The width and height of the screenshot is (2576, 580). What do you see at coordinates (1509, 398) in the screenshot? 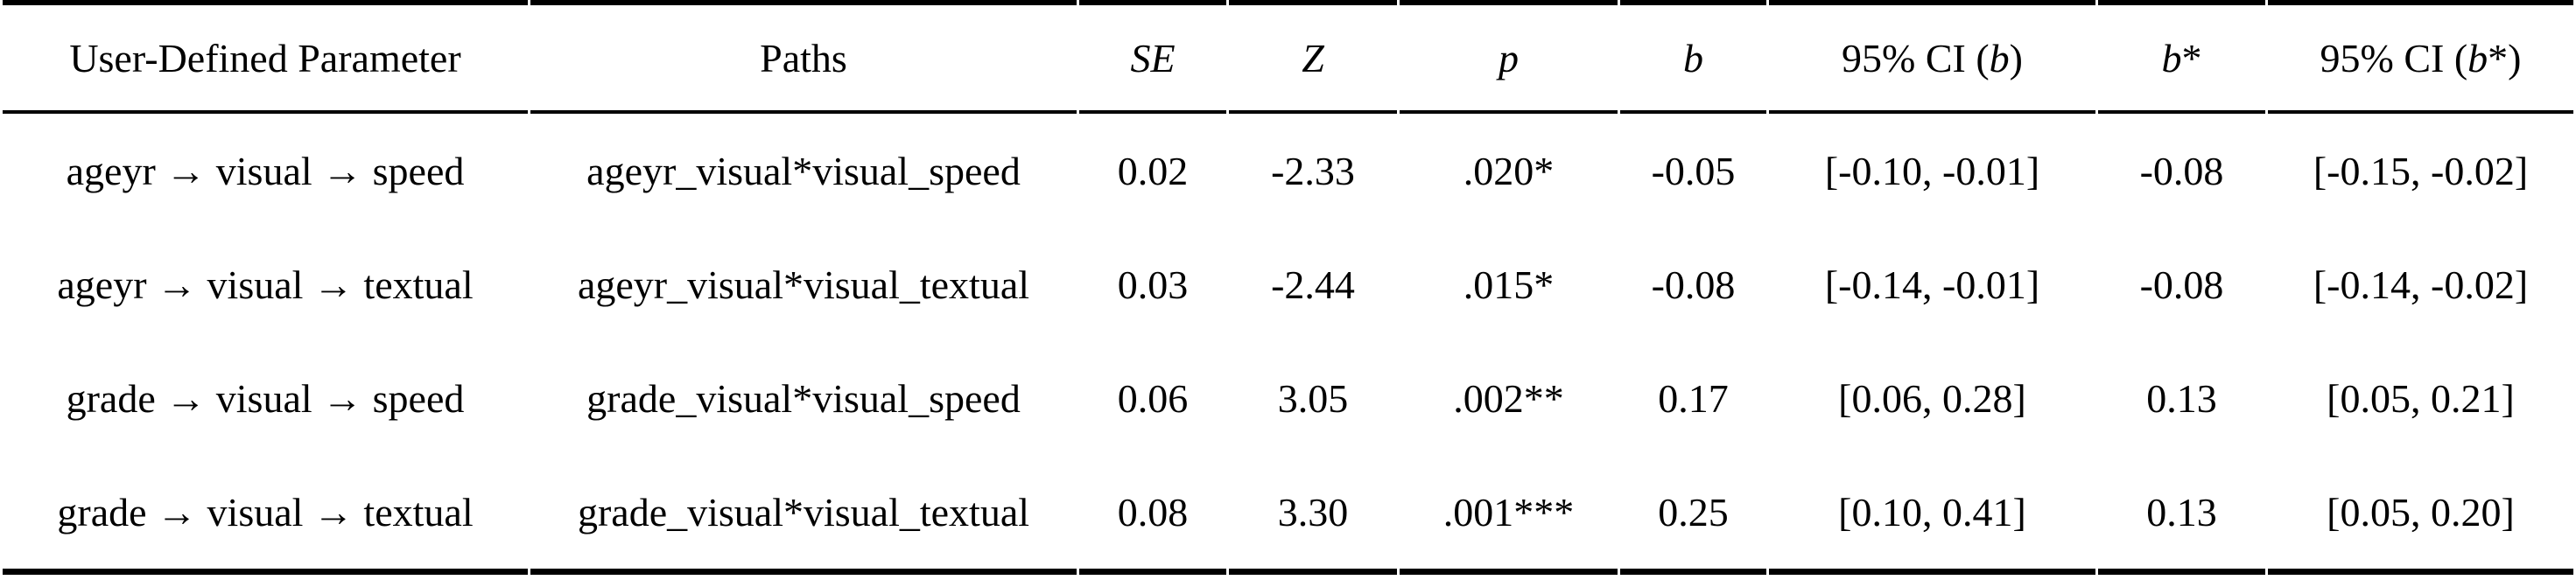
I see `cell-p: .002**` at bounding box center [1509, 398].